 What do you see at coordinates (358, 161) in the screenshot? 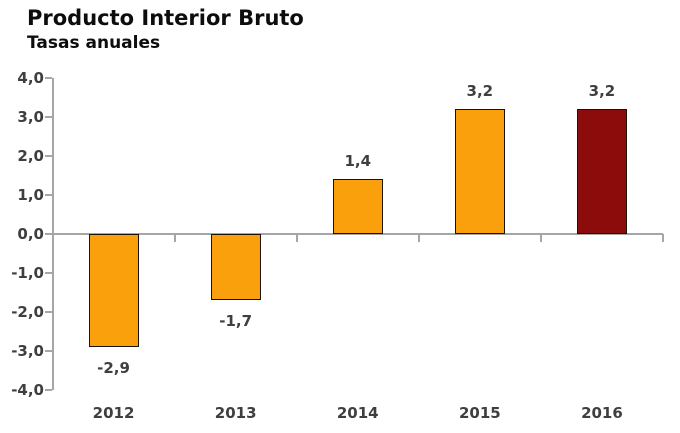
I see `bar-value-label: 1,4` at bounding box center [358, 161].